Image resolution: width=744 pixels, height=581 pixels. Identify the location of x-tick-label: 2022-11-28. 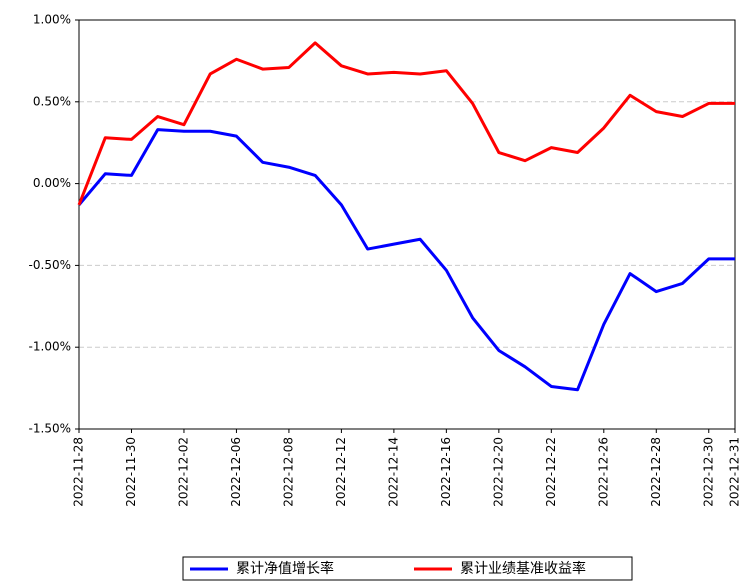
(79, 472).